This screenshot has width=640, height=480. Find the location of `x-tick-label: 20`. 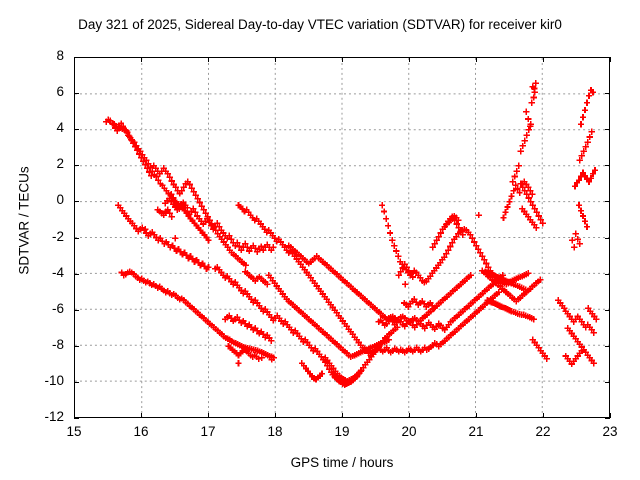

x-tick-label: 20 is located at coordinates (409, 431).